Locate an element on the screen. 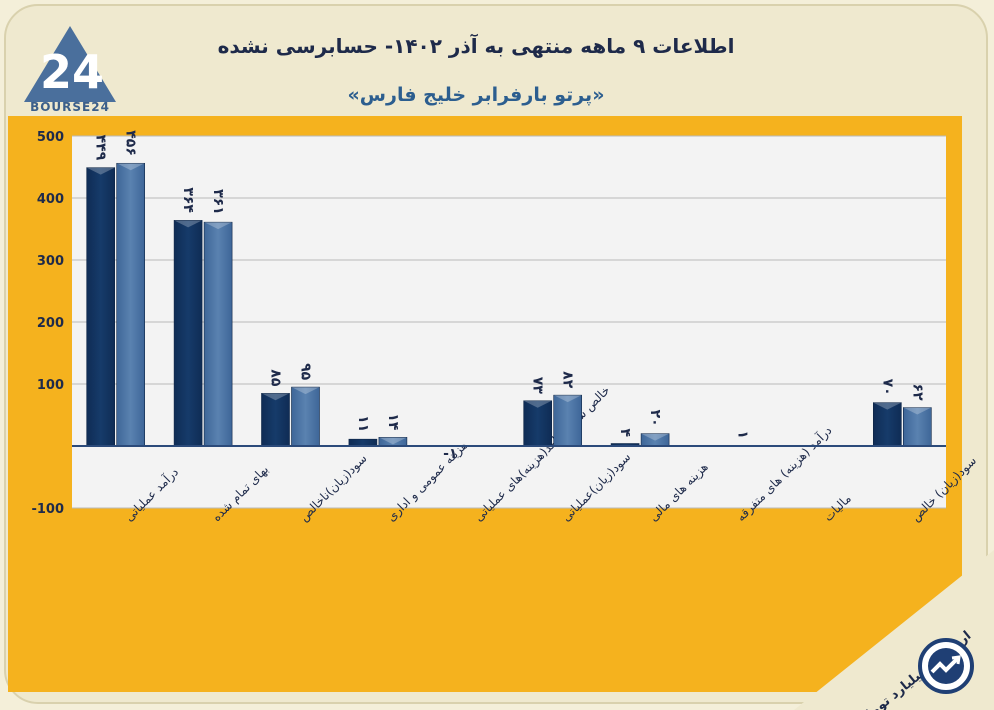  y-tick-label: 100 is located at coordinates (50, 385).